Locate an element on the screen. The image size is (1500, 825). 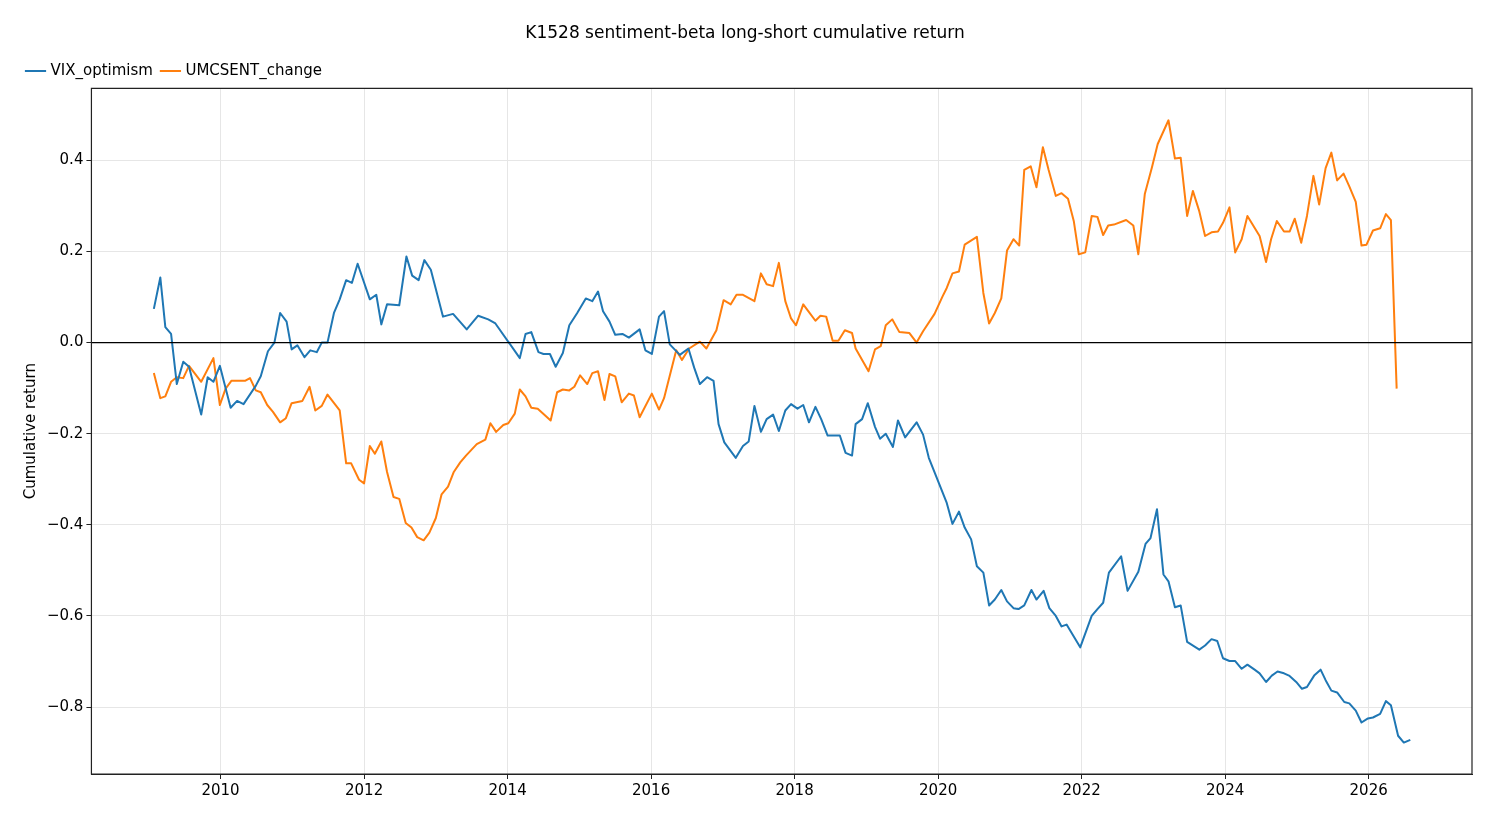
y-tick-label: 0.4 is located at coordinates (71, 159).